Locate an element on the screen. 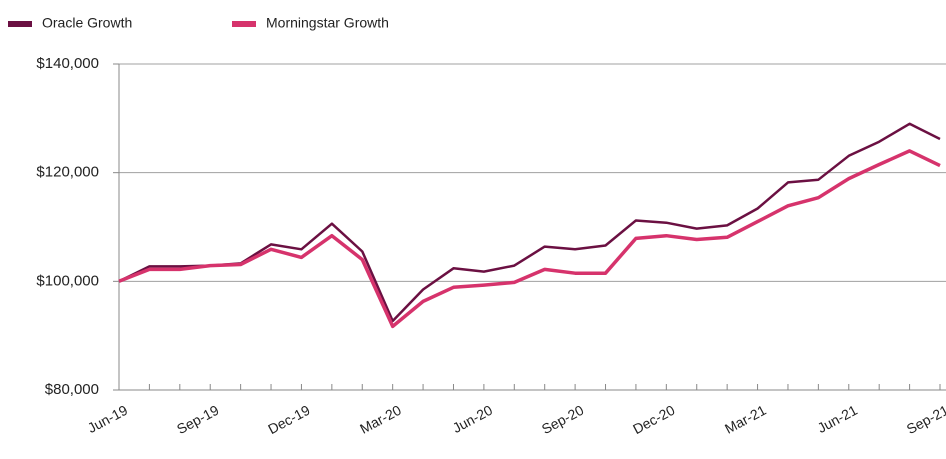 The height and width of the screenshot is (459, 946). x-tick-label: Sep-20 is located at coordinates (563, 419).